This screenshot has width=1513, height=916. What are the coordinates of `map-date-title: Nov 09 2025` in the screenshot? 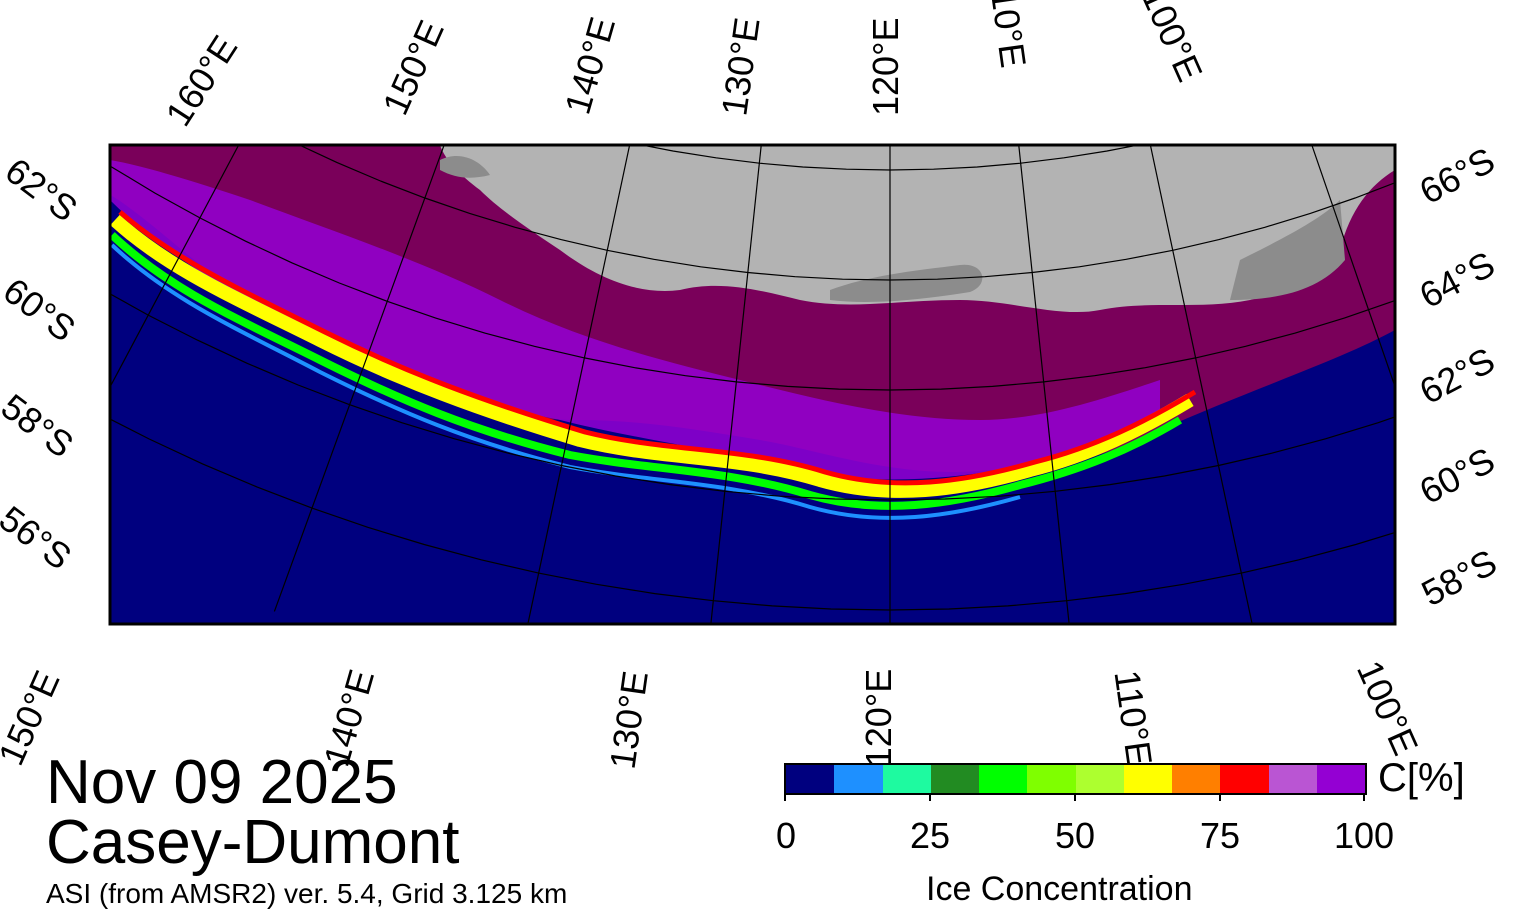 It's located at (222, 782).